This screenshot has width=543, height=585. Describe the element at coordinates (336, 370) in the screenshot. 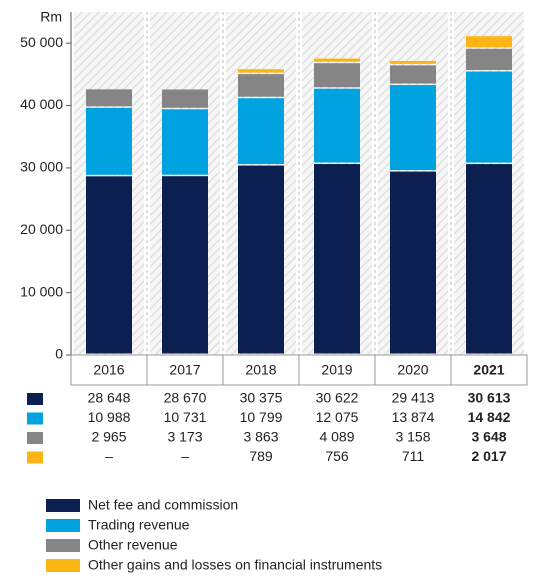

I see `x-tick-label: 2019` at that location.